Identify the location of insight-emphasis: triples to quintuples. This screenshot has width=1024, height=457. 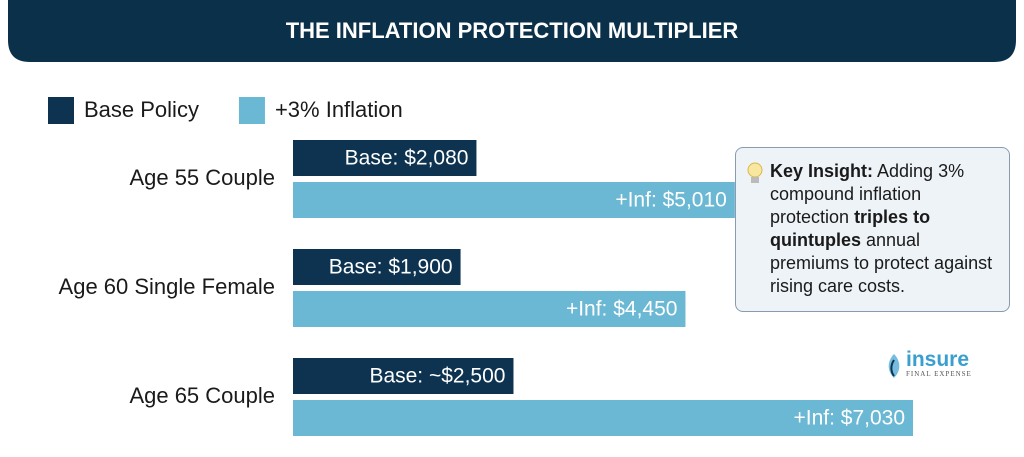
(850, 228).